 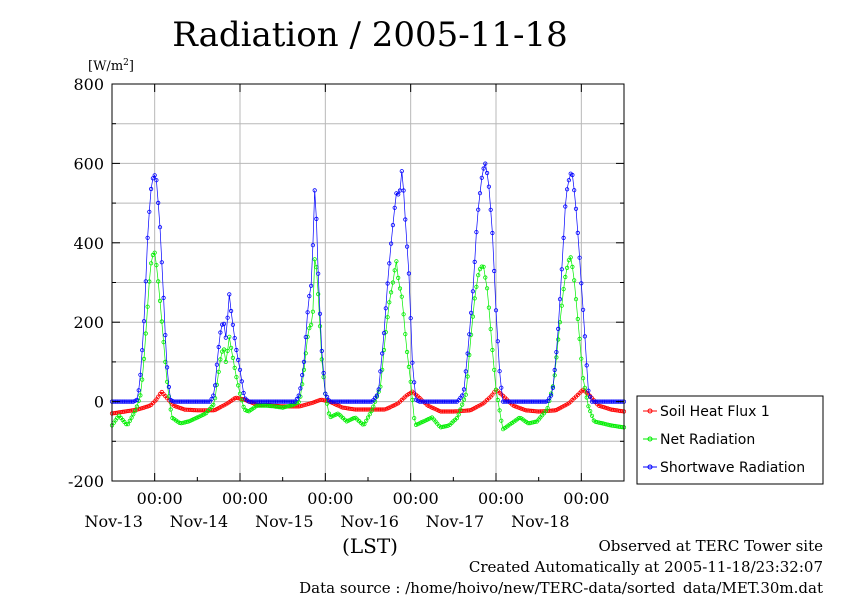 What do you see at coordinates (370, 35) in the screenshot?
I see `chart-title: Radiation / 2005-11-18` at bounding box center [370, 35].